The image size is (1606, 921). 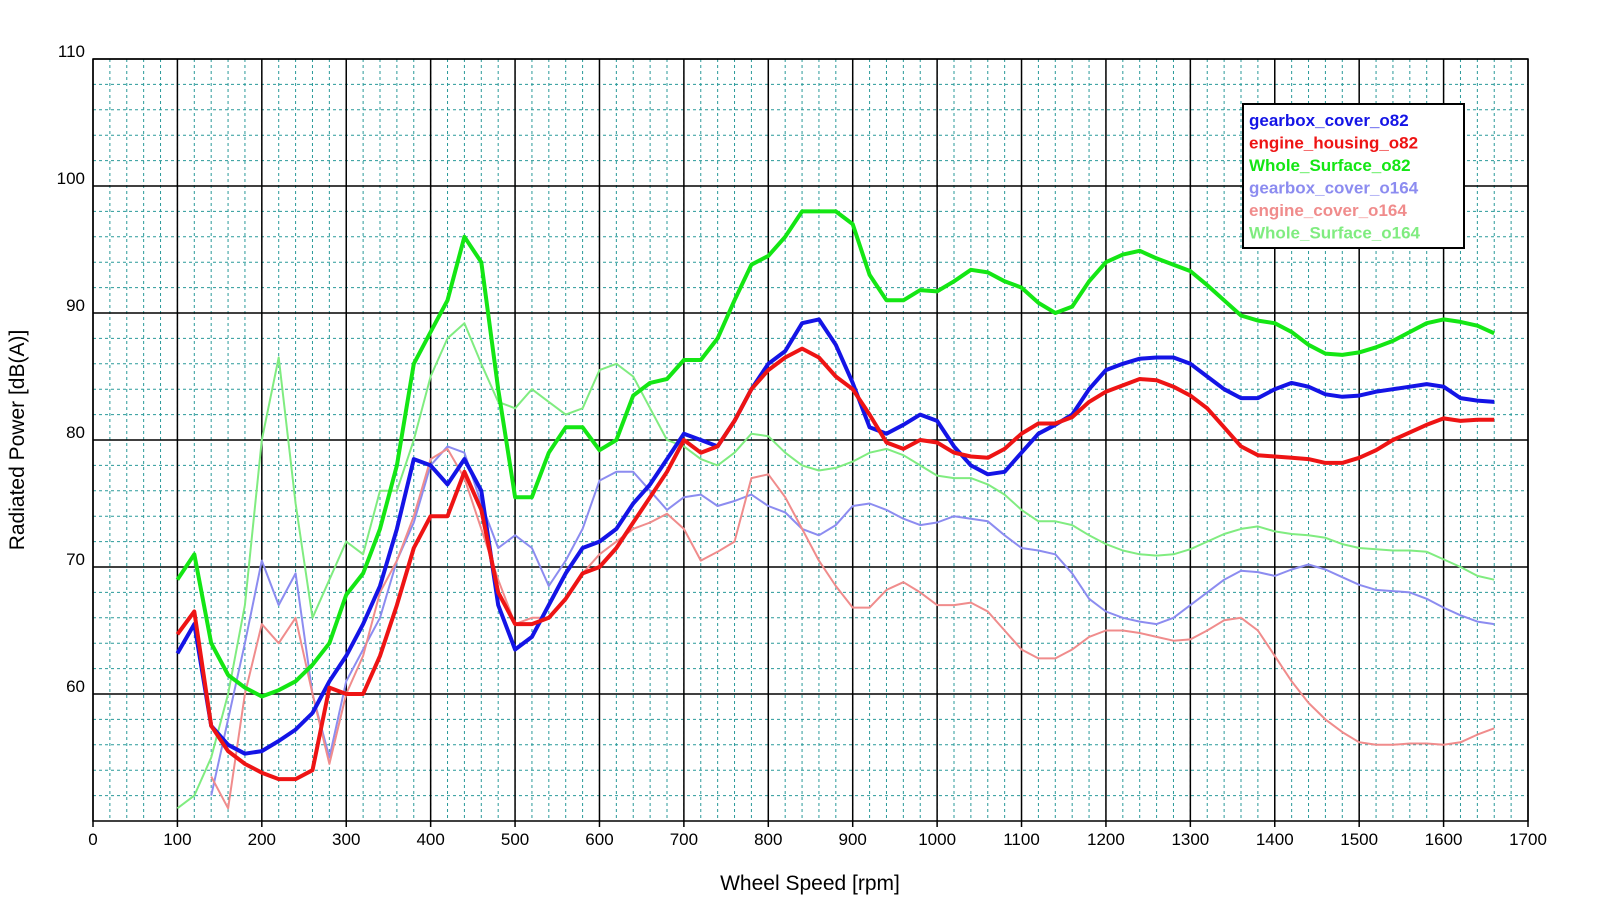 I want to click on y-tick-label: 60, so click(x=75, y=686).